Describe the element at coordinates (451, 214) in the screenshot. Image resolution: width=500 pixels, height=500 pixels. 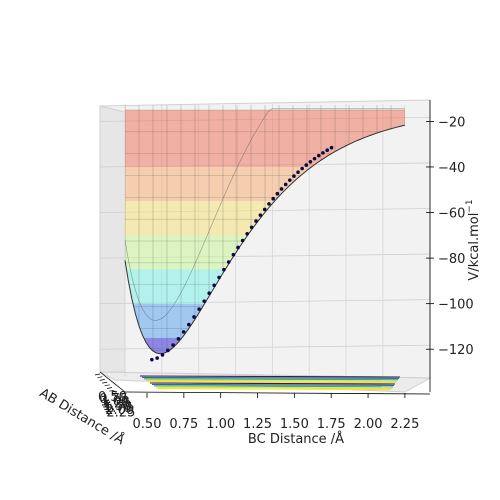
I see `z-tick-label-2: −60` at that location.